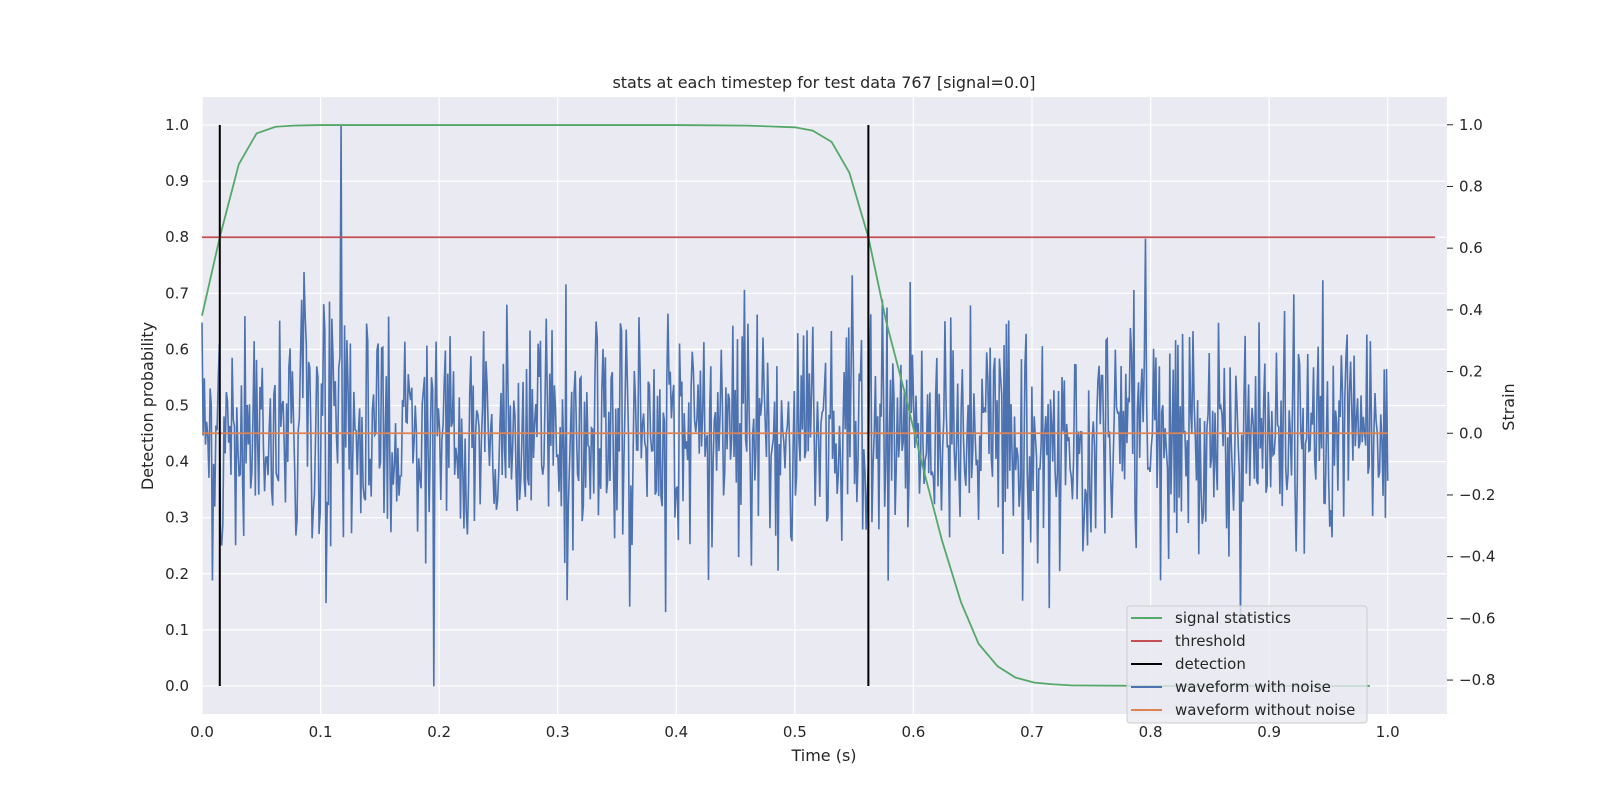 The image size is (1600, 800). What do you see at coordinates (1269, 732) in the screenshot?
I see `x-tick-label: 0.9` at bounding box center [1269, 732].